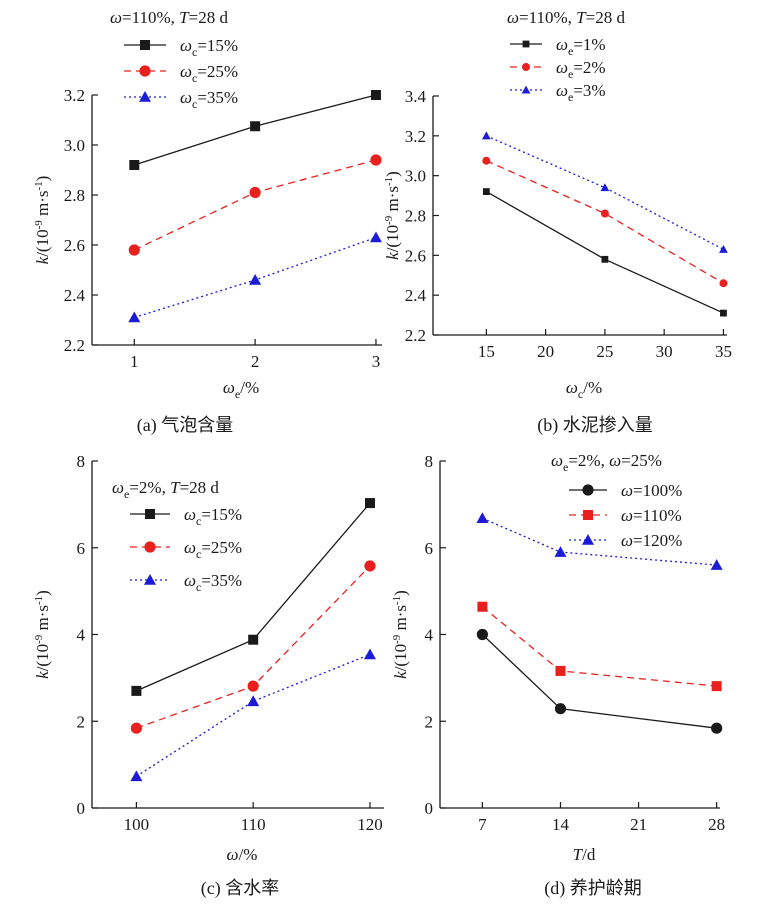 Image resolution: width=767 pixels, height=909 pixels. I want to click on legend-label: ωc=35%, so click(213, 582).